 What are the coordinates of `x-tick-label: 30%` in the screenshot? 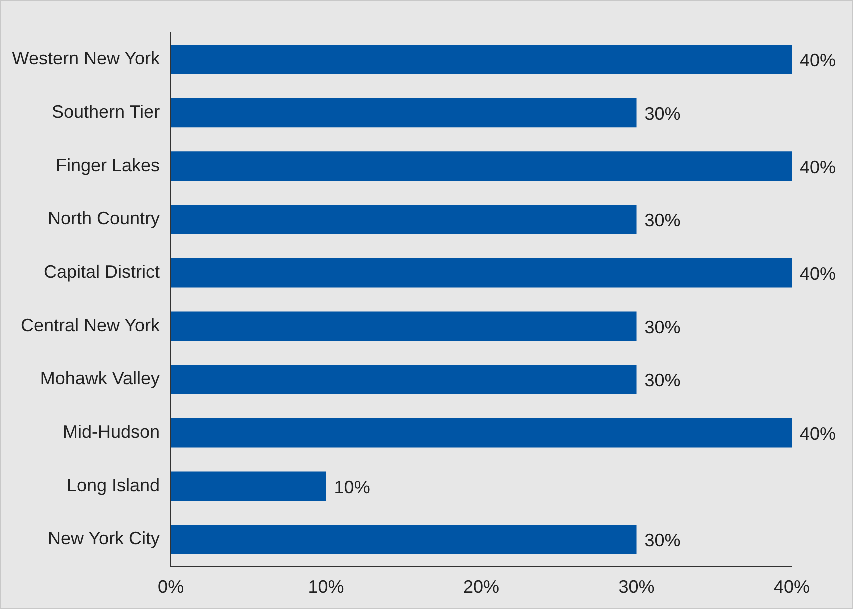 It's located at (636, 587).